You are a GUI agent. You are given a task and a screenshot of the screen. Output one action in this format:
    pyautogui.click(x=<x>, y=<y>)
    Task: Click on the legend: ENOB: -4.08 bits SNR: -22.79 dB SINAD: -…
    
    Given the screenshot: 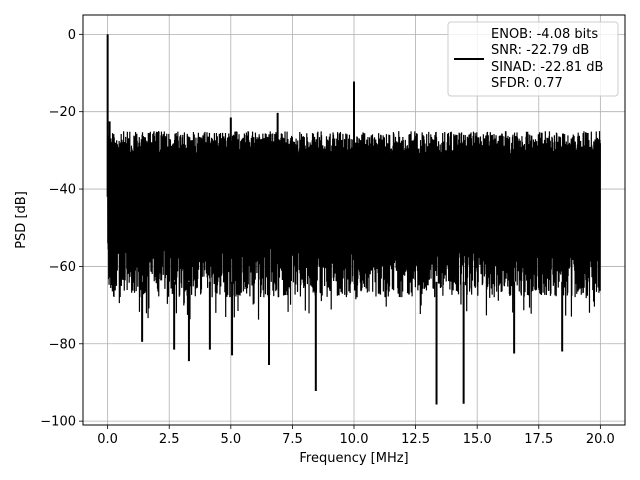 What is the action you would take?
    pyautogui.click(x=533, y=59)
    